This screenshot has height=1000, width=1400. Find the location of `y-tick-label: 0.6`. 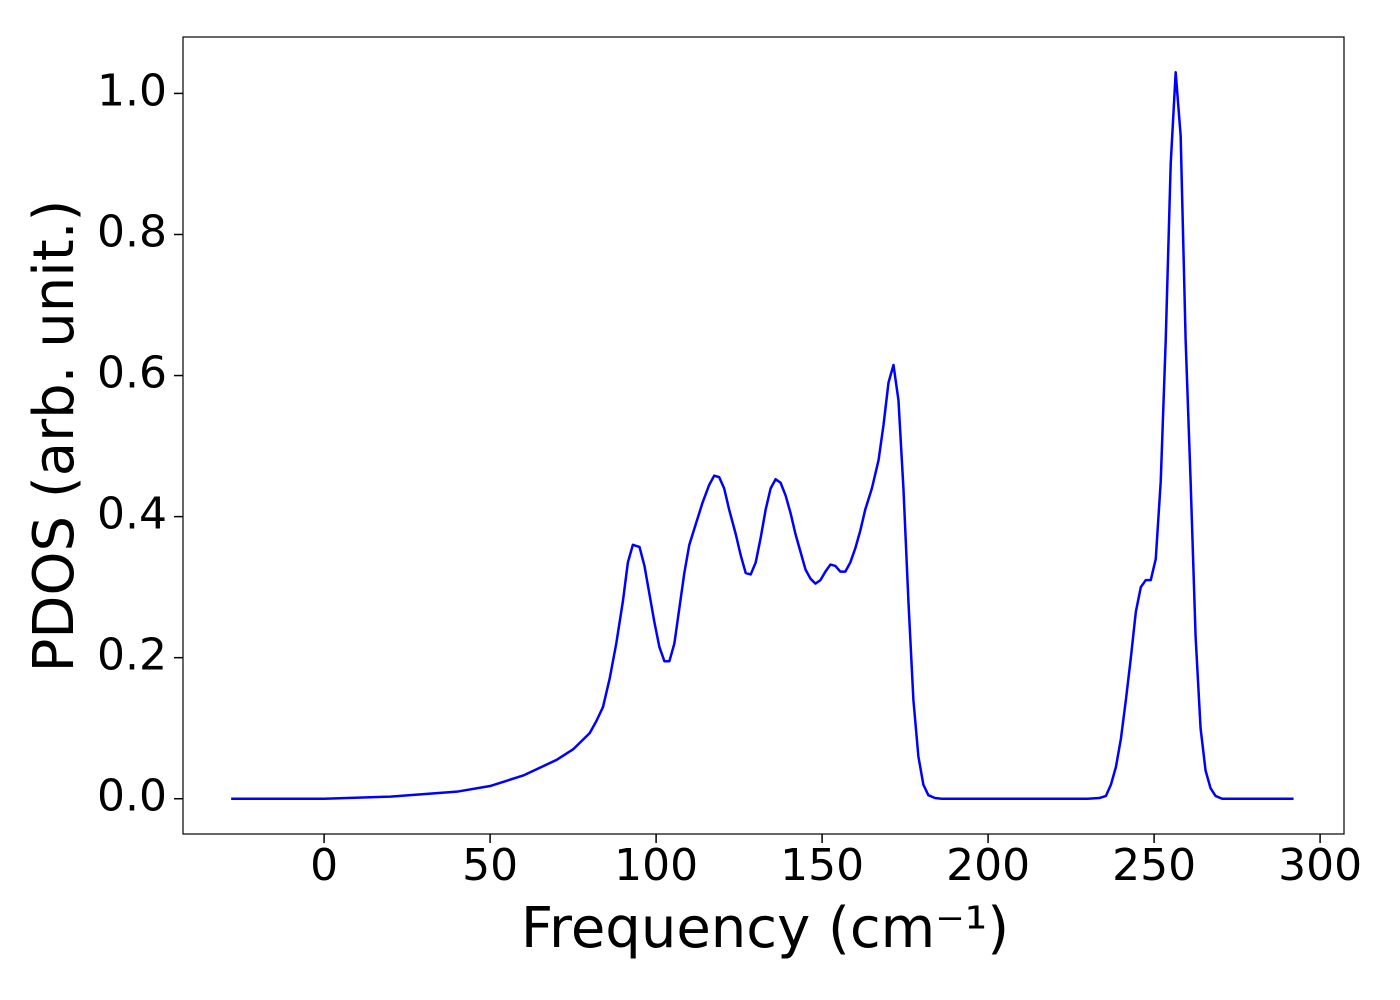

y-tick-label: 0.6 is located at coordinates (132, 373).